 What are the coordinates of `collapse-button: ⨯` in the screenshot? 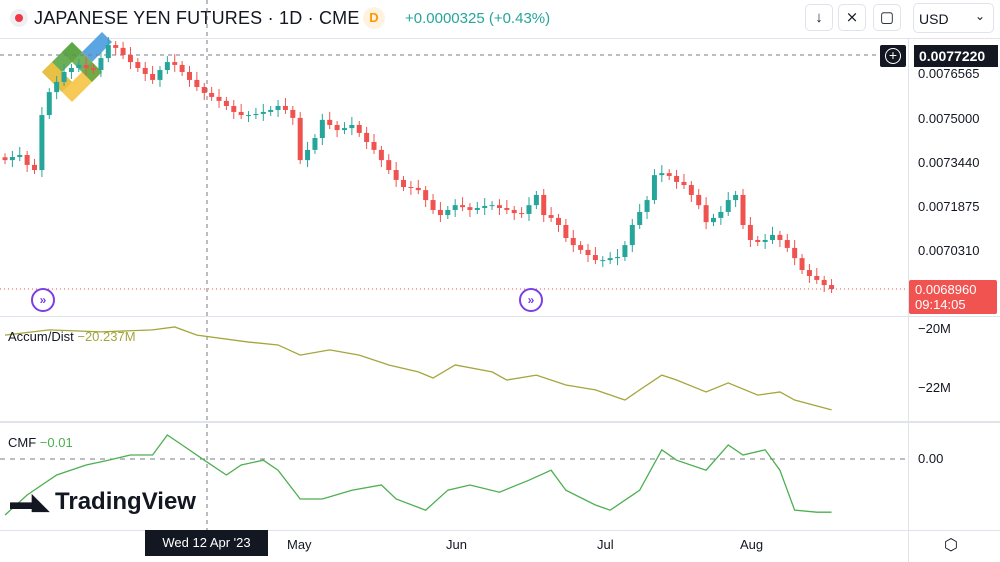 It's located at (852, 17).